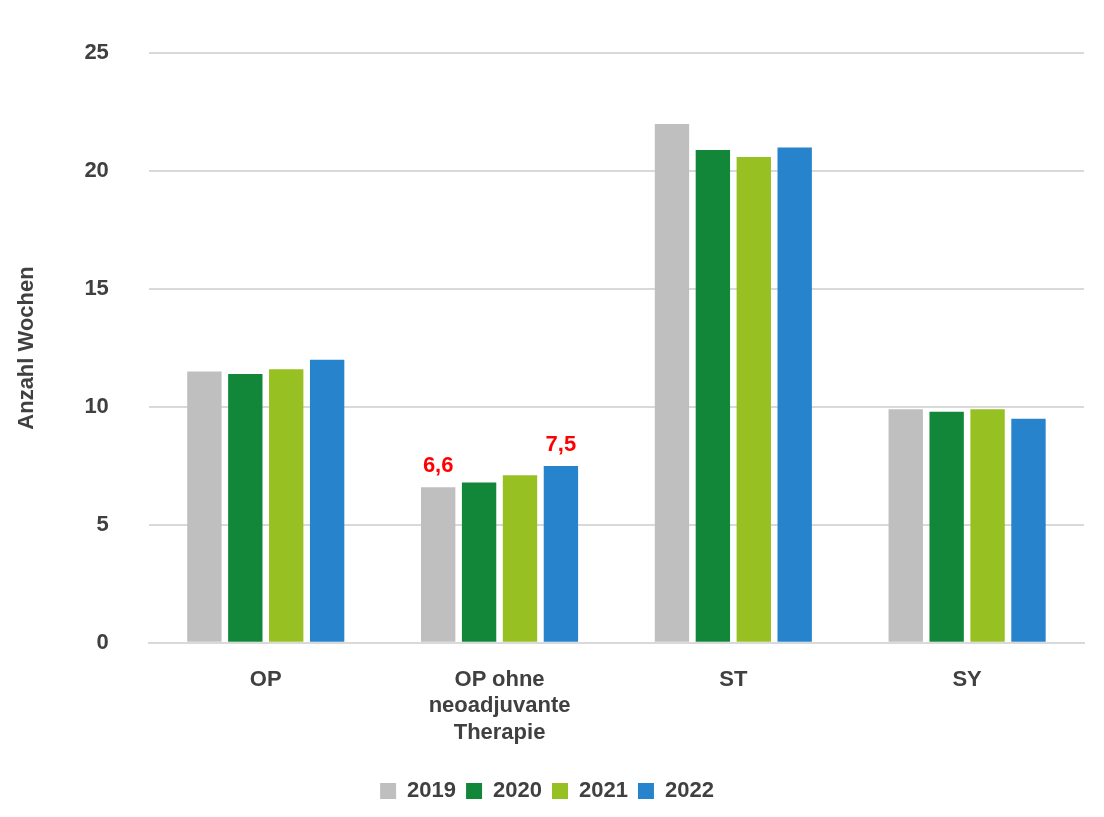 This screenshot has height=817, width=1104. Describe the element at coordinates (96, 170) in the screenshot. I see `y-tick-label: 20` at that location.